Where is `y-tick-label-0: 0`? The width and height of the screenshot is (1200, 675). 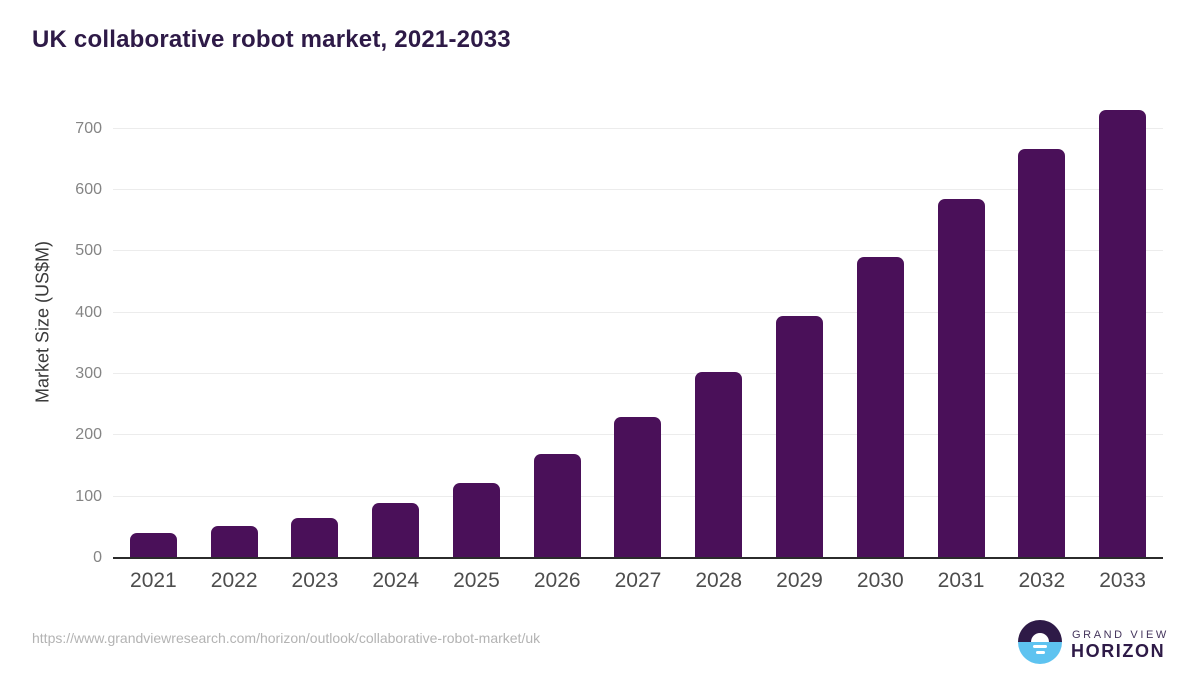
y-tick-label-0: 0 is located at coordinates (97, 557).